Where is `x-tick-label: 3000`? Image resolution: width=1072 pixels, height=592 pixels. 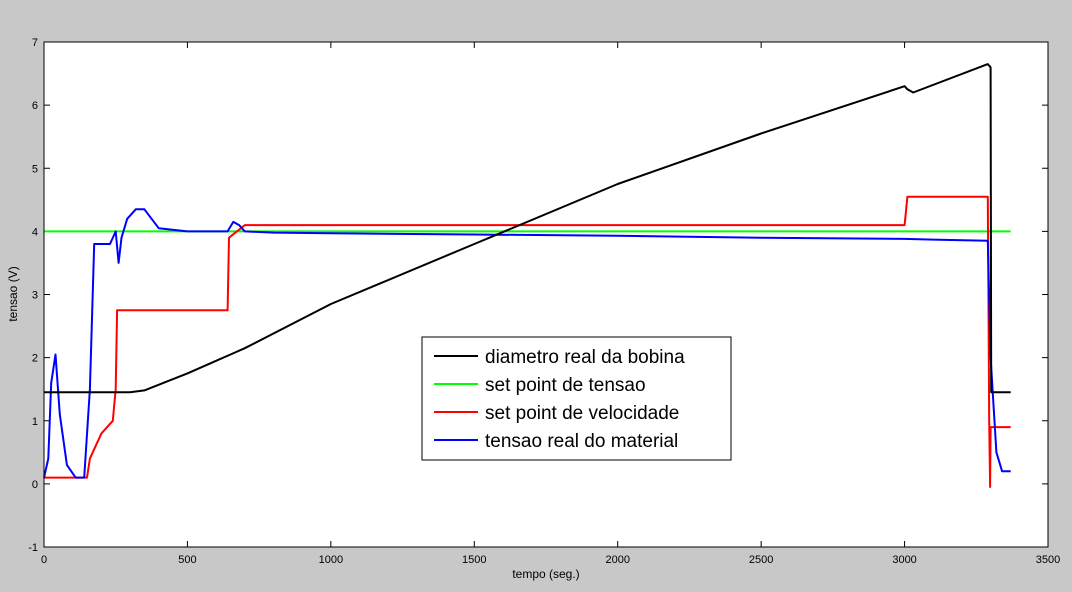
x-tick-label: 3000 is located at coordinates (904, 560).